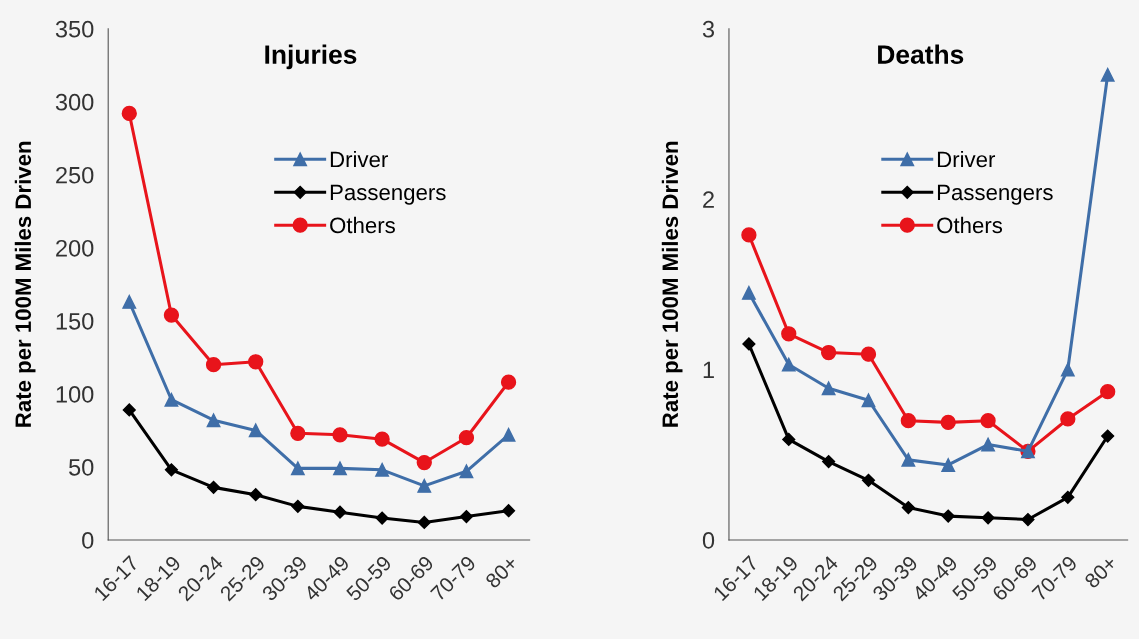 The height and width of the screenshot is (639, 1139). I want to click on y-tick-label: 1, so click(708, 370).